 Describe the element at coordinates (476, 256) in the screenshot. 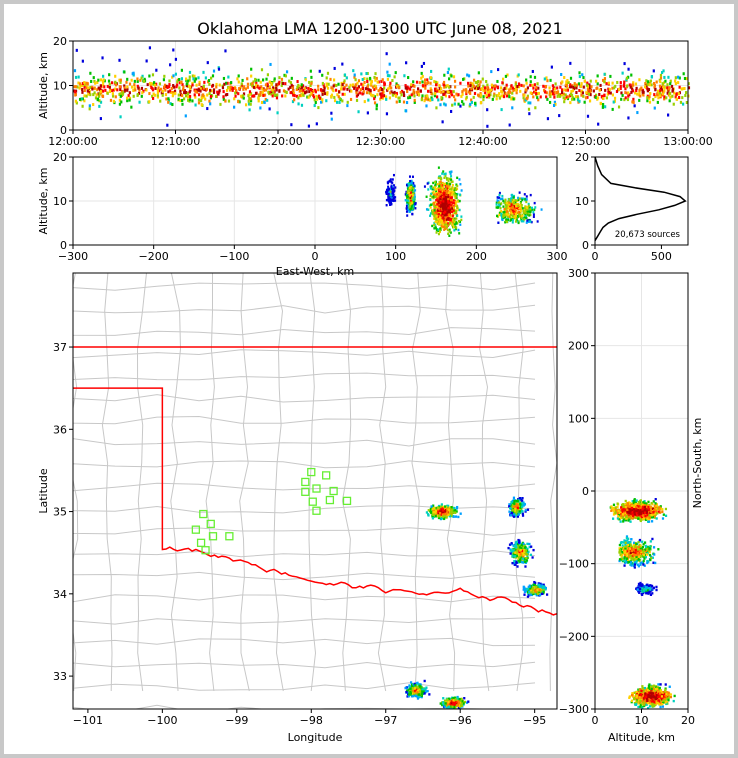

I see `x-tick-label: 200` at that location.